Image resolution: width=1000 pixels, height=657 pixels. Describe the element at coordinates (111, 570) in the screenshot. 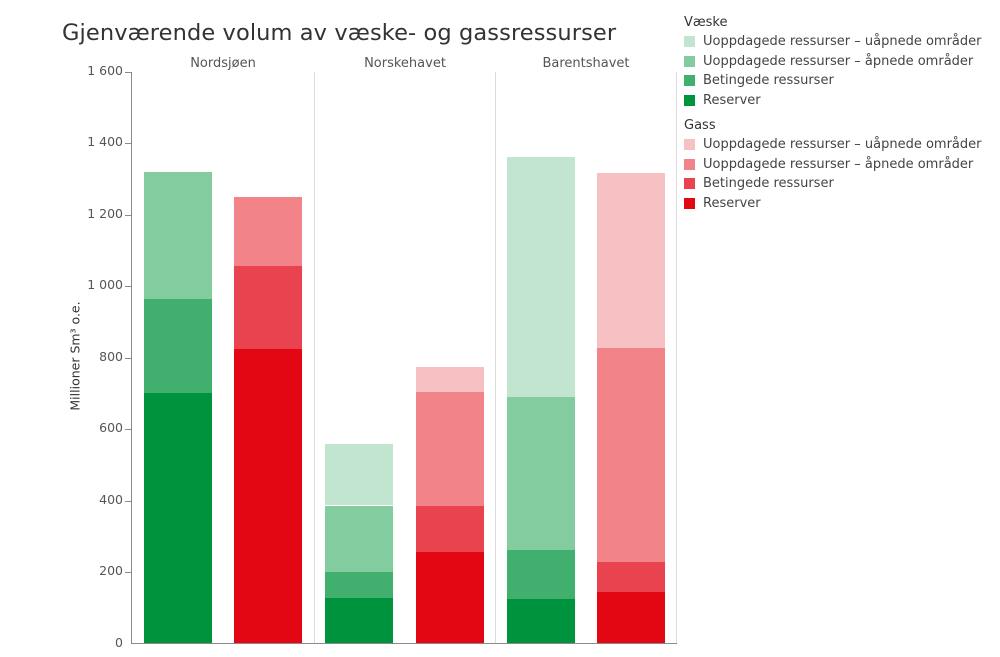

I see `y-tick-label: 200` at that location.